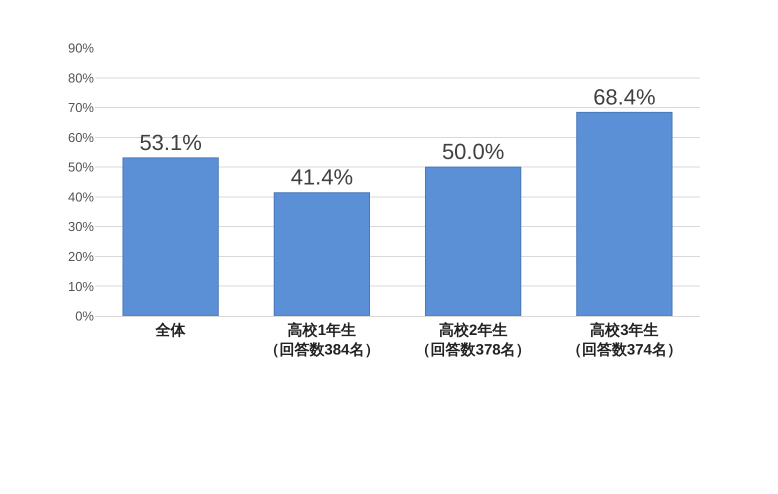 The image size is (778, 494). I want to click on y-tick-label: 80%, so click(81, 78).